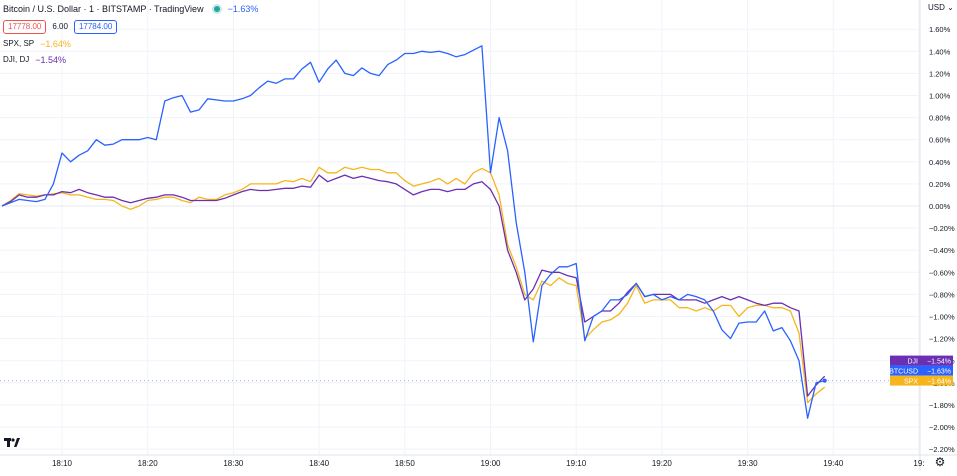 Image resolution: width=957 pixels, height=476 pixels. Describe the element at coordinates (942, 339) in the screenshot. I see `y-tick-label: −1.20%` at that location.